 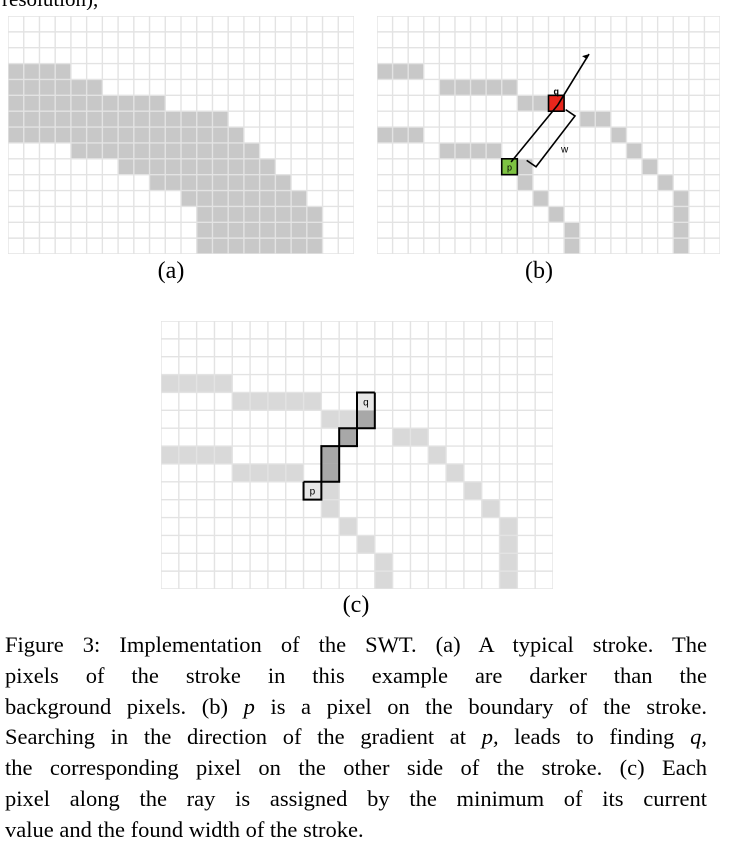 What do you see at coordinates (539, 271) in the screenshot?
I see `panel-b-label: (b)` at bounding box center [539, 271].